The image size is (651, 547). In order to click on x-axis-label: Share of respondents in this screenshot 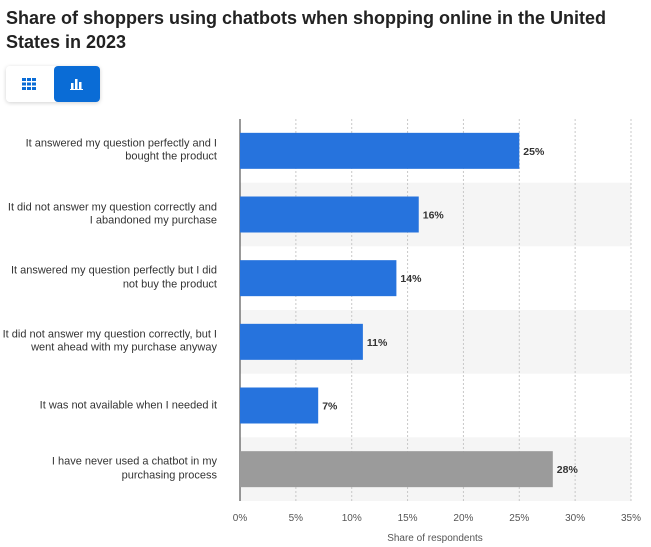, I will do `click(435, 538)`.